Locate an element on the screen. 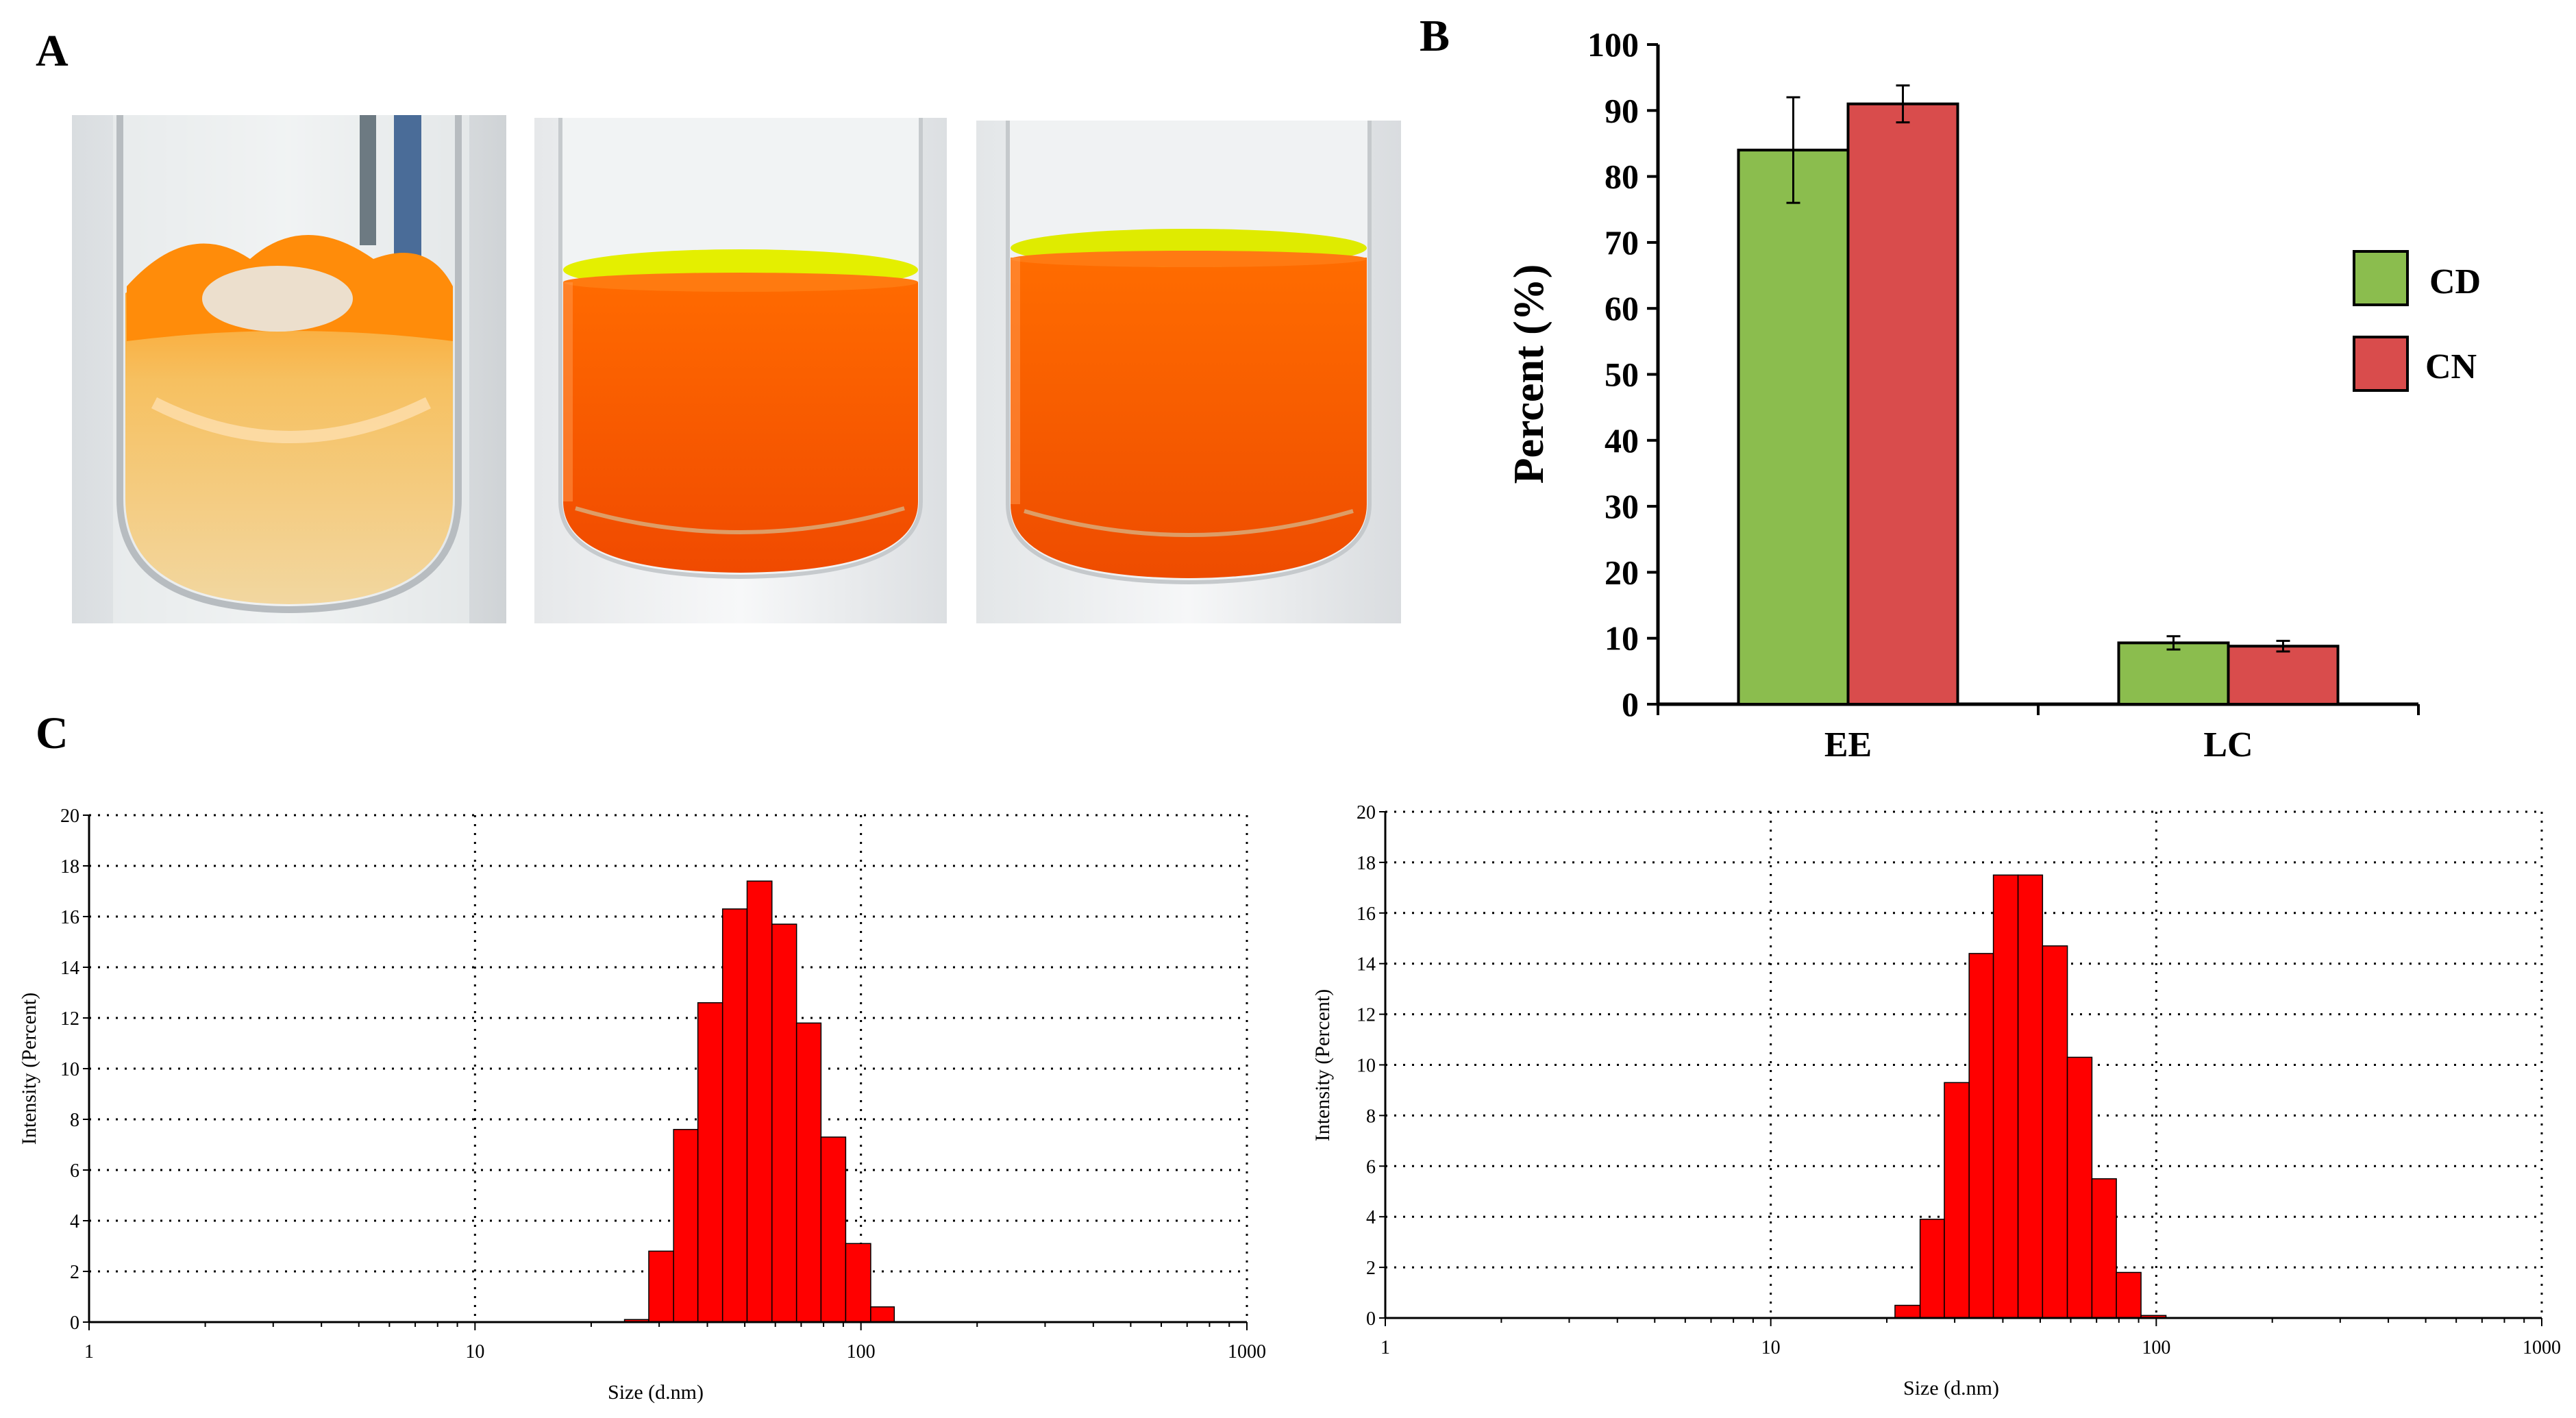 The image size is (2576, 1418). c2-x-axis-label: Size (d.nm) is located at coordinates (1951, 1388).